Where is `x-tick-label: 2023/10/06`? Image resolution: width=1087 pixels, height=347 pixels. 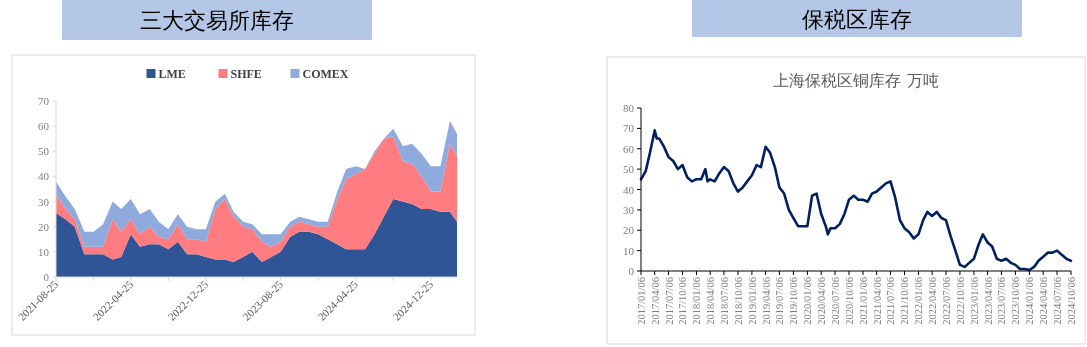
x-tick-label: 2023/10/06 is located at coordinates (1016, 301).